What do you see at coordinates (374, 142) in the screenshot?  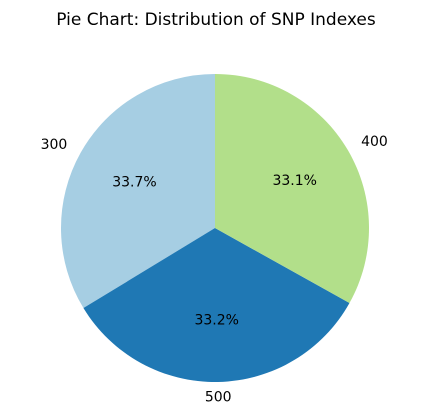 I see `slice-label-400: 400` at bounding box center [374, 142].